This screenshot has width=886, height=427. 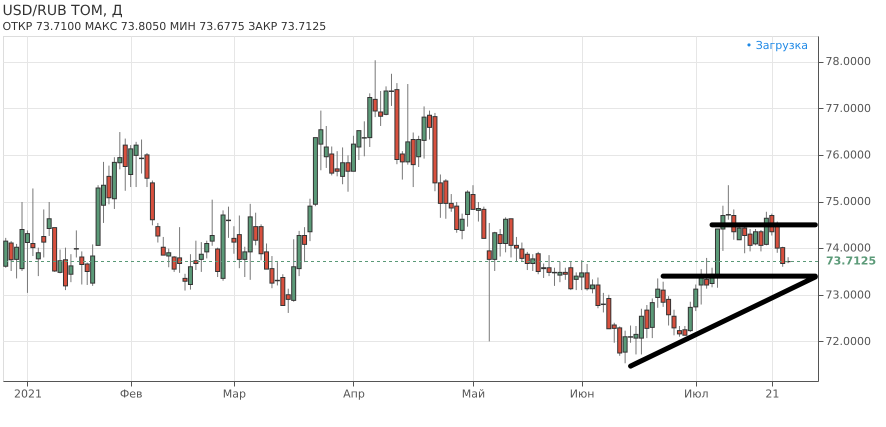 What do you see at coordinates (62, 11) in the screenshot?
I see `chart-title: USD/RUB TOM, Д` at bounding box center [62, 11].